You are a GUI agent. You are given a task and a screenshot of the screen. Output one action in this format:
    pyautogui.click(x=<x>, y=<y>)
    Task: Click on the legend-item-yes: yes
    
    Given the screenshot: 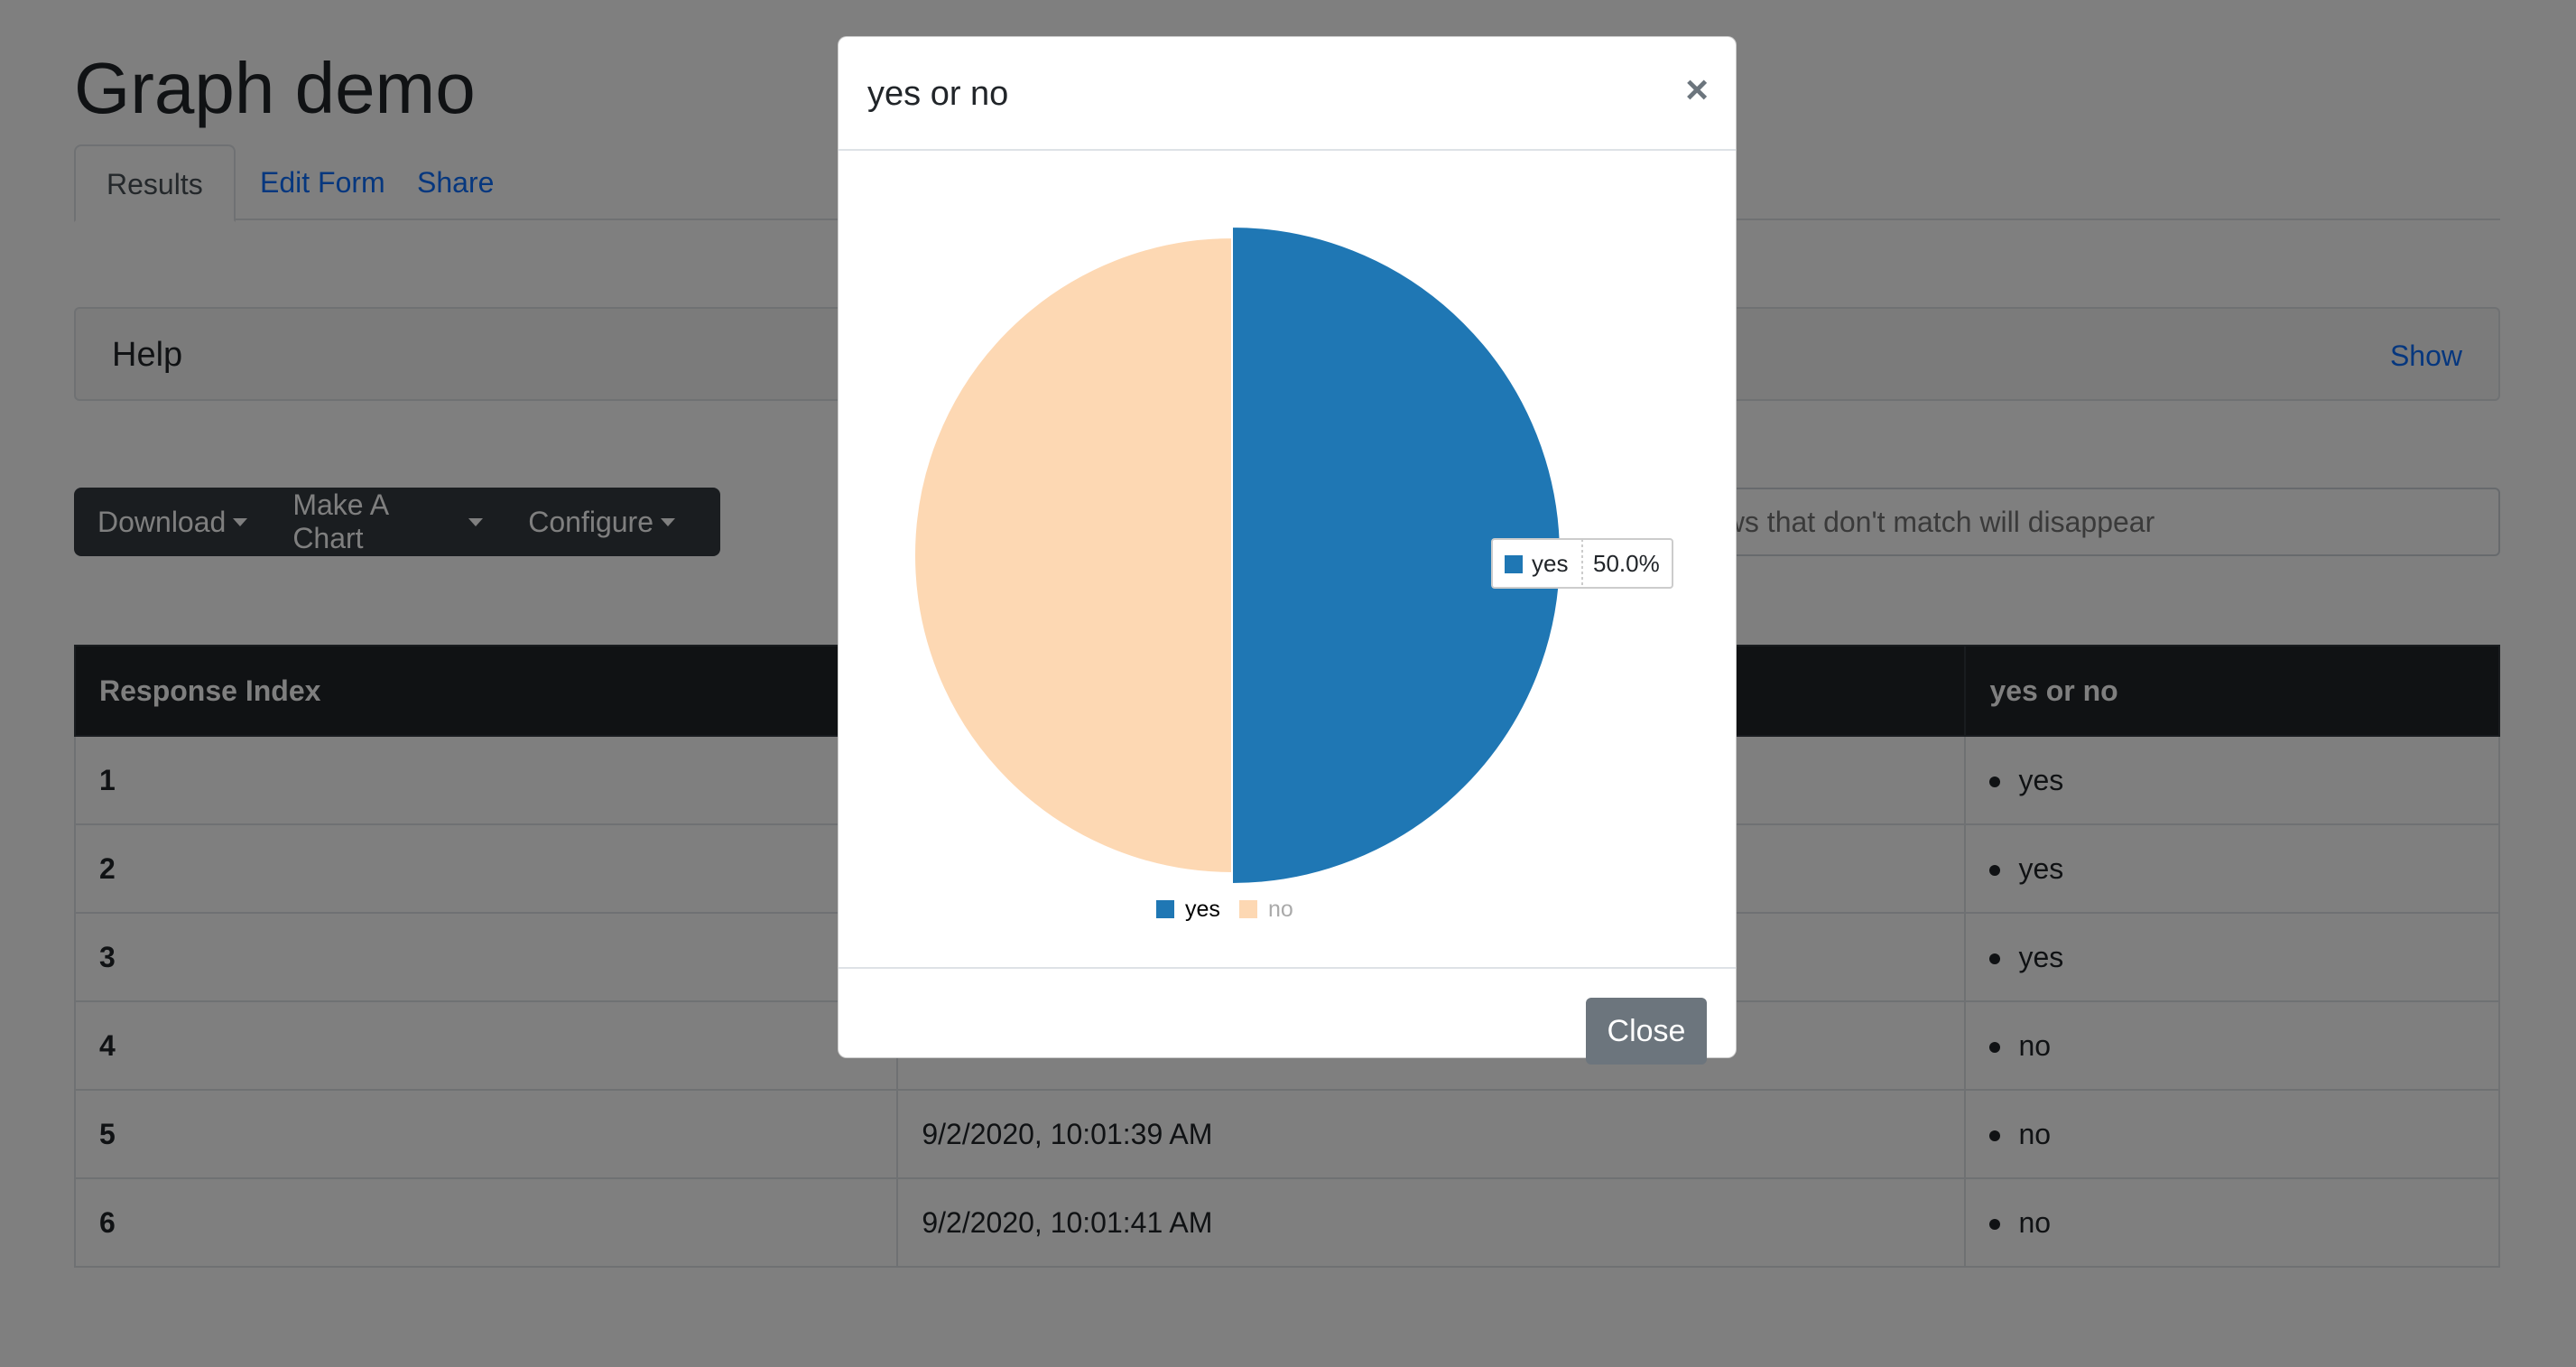 What is the action you would take?
    pyautogui.click(x=1188, y=909)
    